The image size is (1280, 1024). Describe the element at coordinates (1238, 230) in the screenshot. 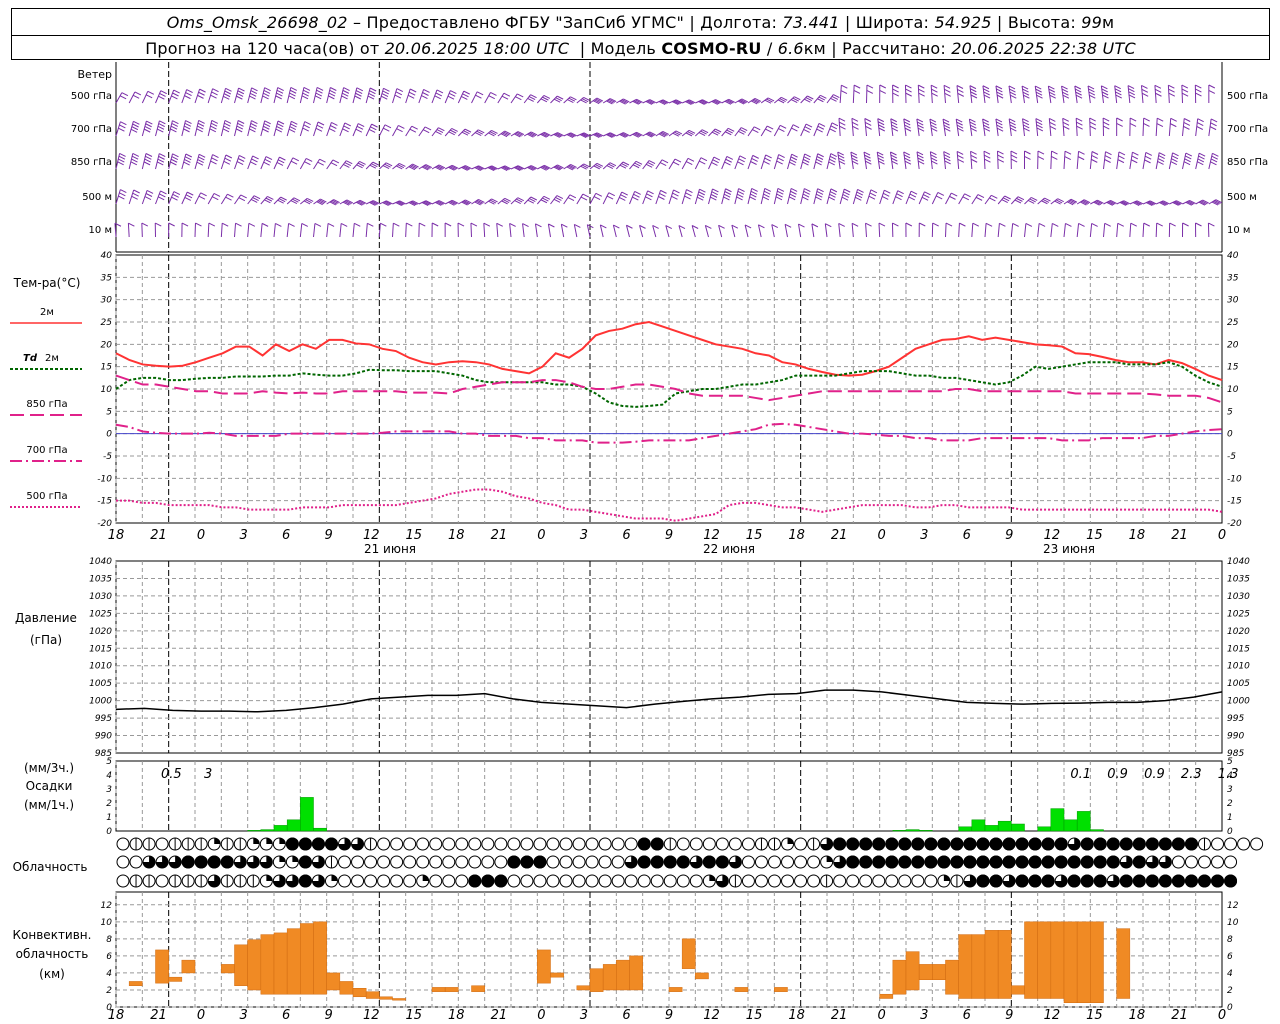

I see `wind-level-label: 10 м` at that location.